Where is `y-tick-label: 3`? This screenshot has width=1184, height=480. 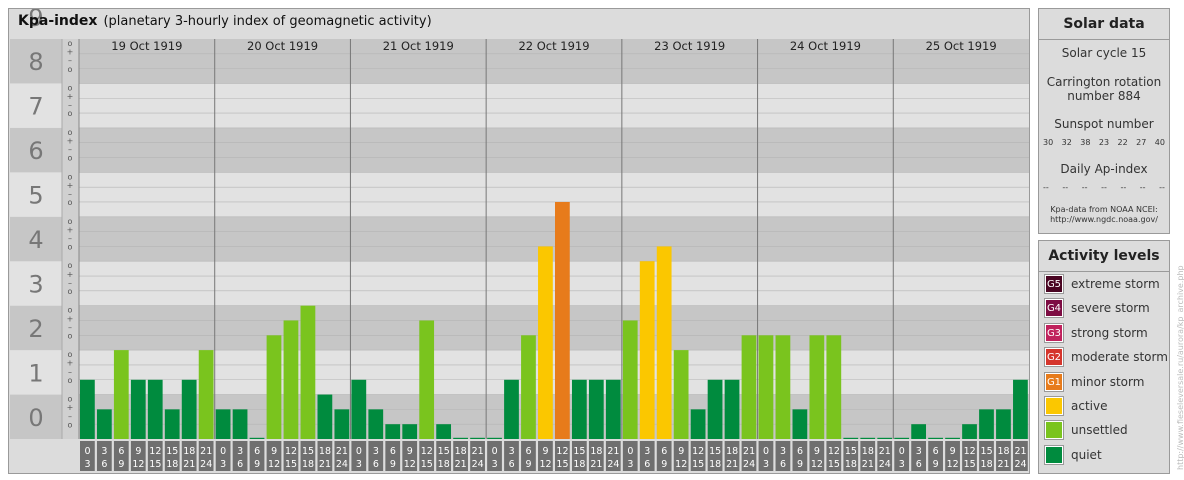
y-tick-label: 3 is located at coordinates (35, 284).